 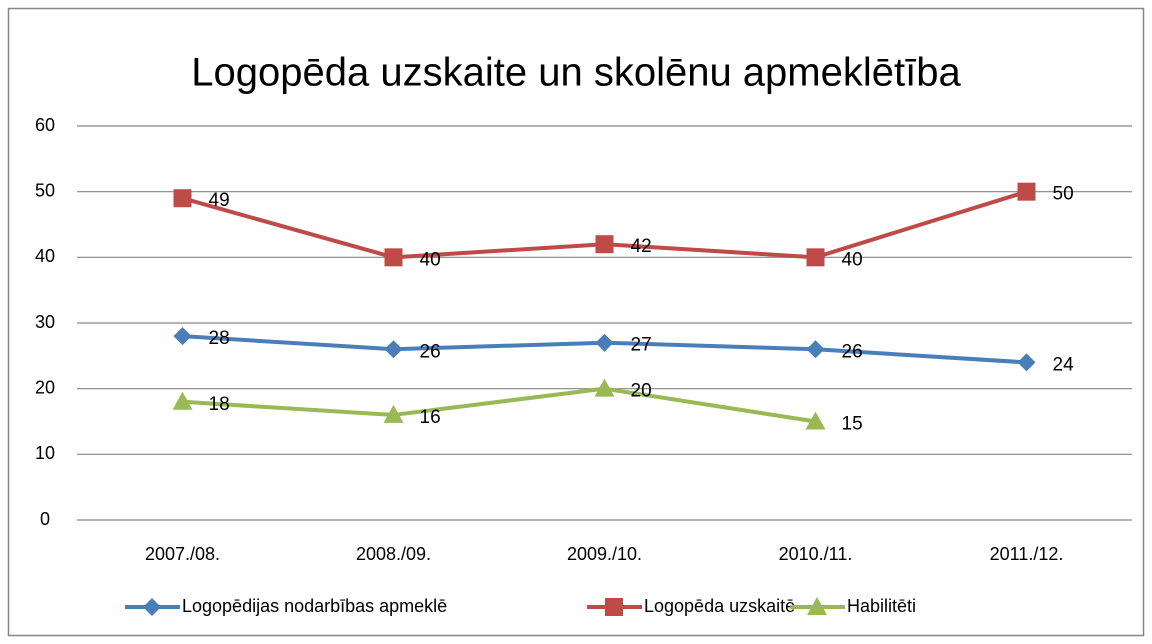 What do you see at coordinates (182, 554) in the screenshot?
I see `x-tick-label: 2007./08.` at bounding box center [182, 554].